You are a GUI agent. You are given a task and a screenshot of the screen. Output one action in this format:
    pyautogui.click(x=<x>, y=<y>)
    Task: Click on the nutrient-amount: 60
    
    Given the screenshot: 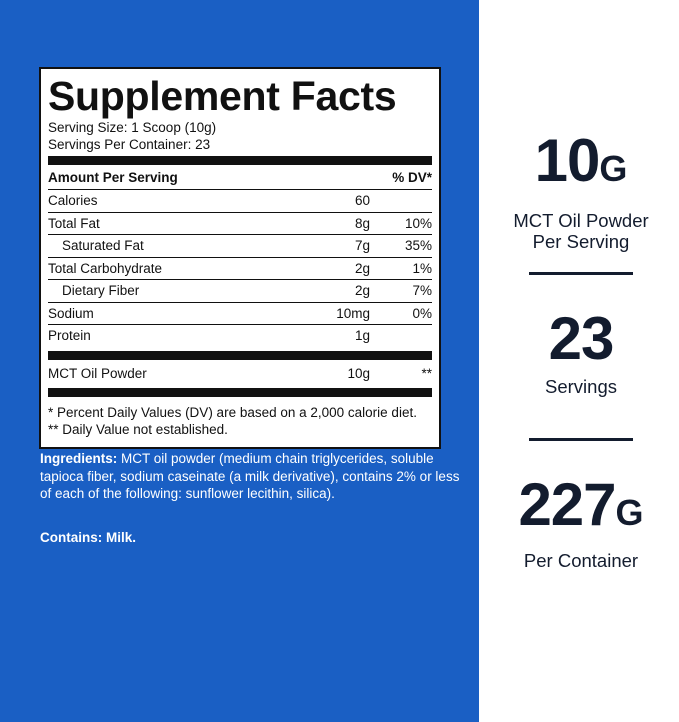 What is the action you would take?
    pyautogui.click(x=362, y=200)
    